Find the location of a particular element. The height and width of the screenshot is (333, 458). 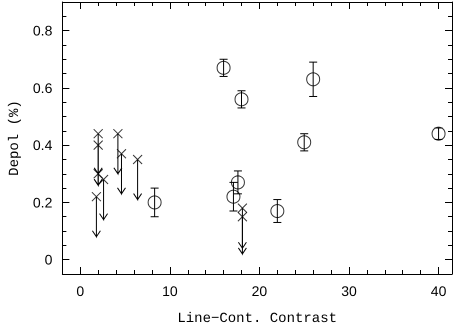

y-tick-label: 0.6 is located at coordinates (42, 88).